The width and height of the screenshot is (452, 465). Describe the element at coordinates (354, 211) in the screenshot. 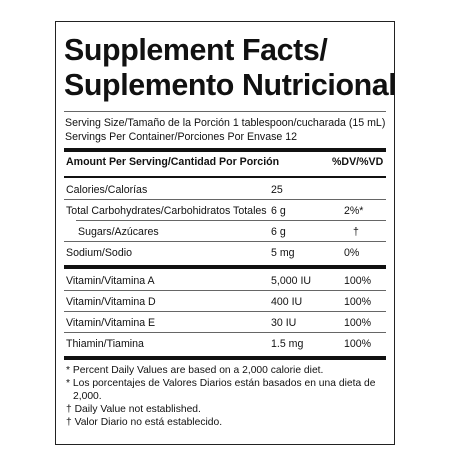

I see `nutrient-dv: 2%*` at that location.